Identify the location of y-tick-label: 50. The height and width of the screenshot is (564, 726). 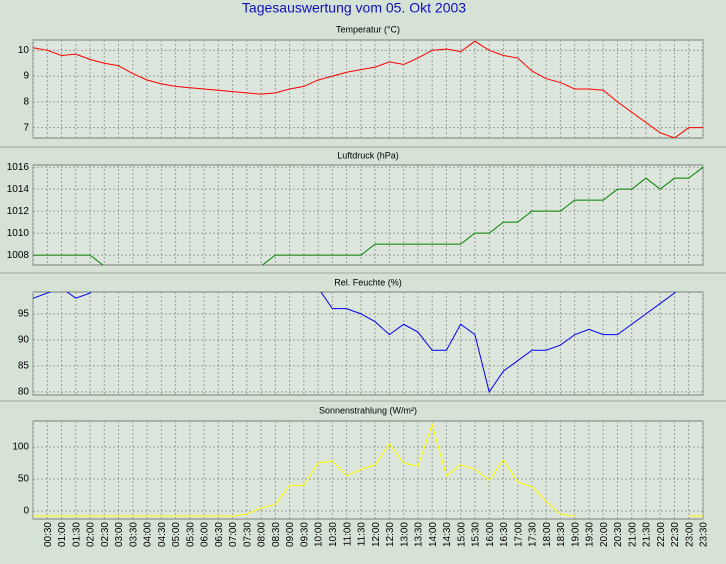
(24, 479).